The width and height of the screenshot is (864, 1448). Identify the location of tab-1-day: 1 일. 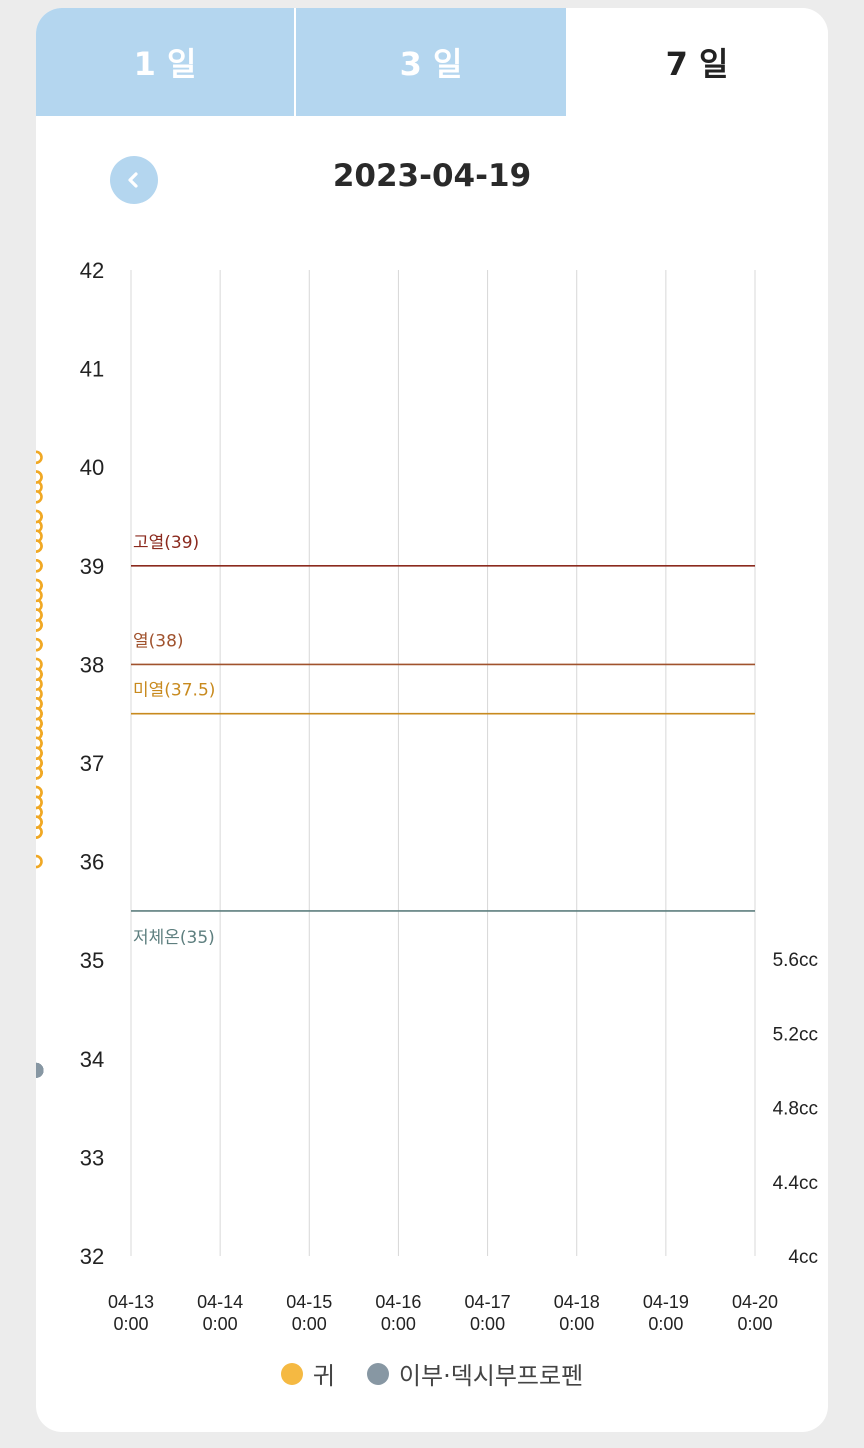
(166, 62).